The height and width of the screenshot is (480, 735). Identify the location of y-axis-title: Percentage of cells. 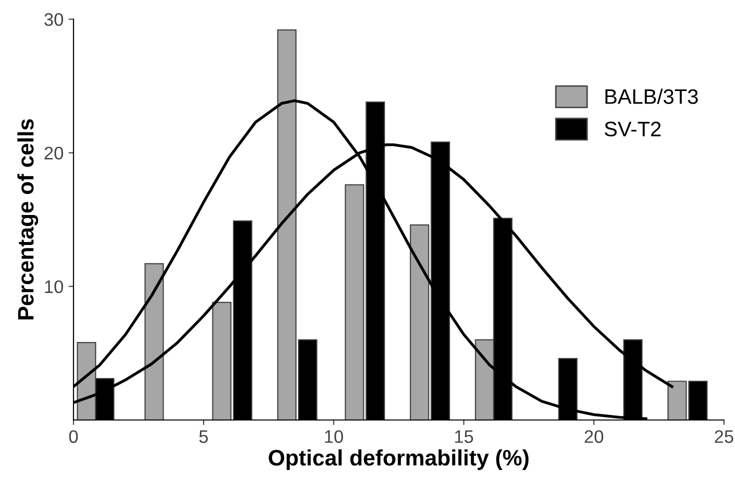
(27, 219).